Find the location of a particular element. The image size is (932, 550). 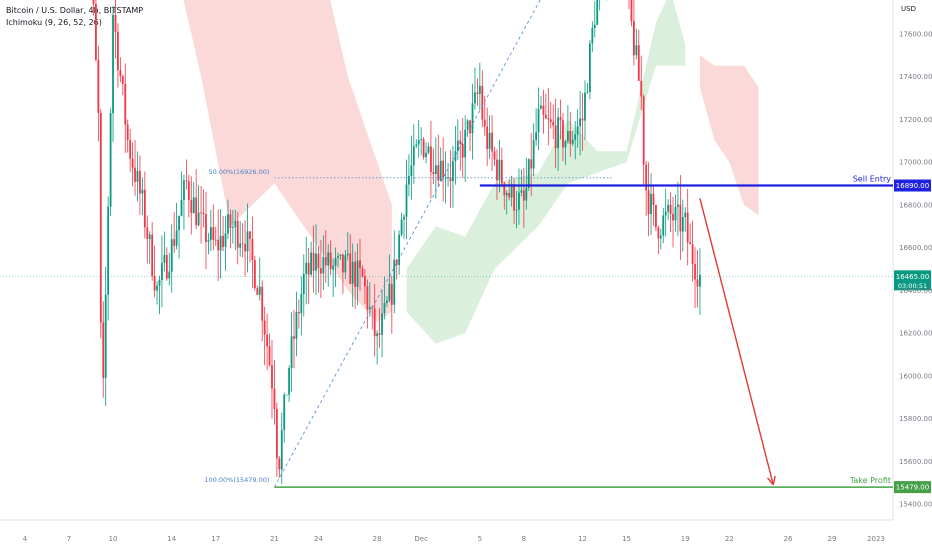

x-tick-label: 14 is located at coordinates (171, 539).